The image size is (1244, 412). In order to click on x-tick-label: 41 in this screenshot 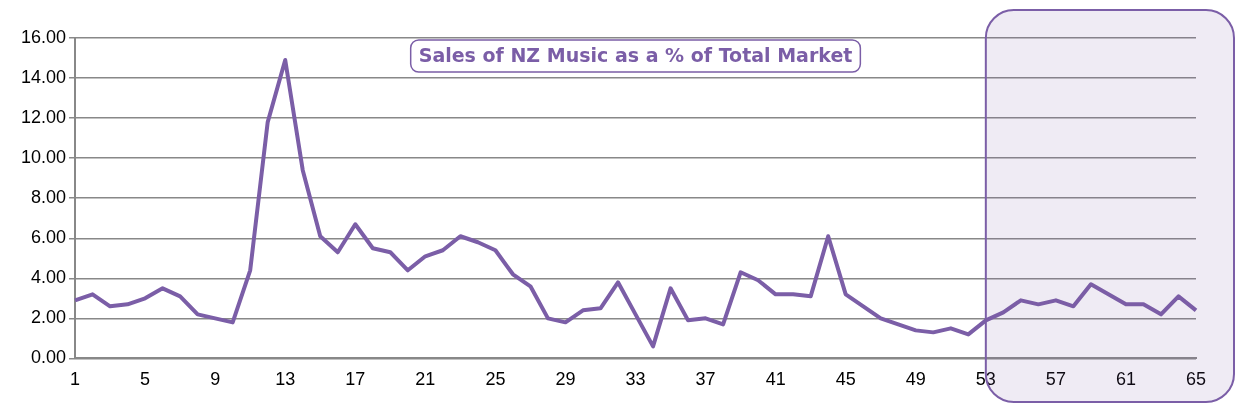, I will do `click(775, 379)`.